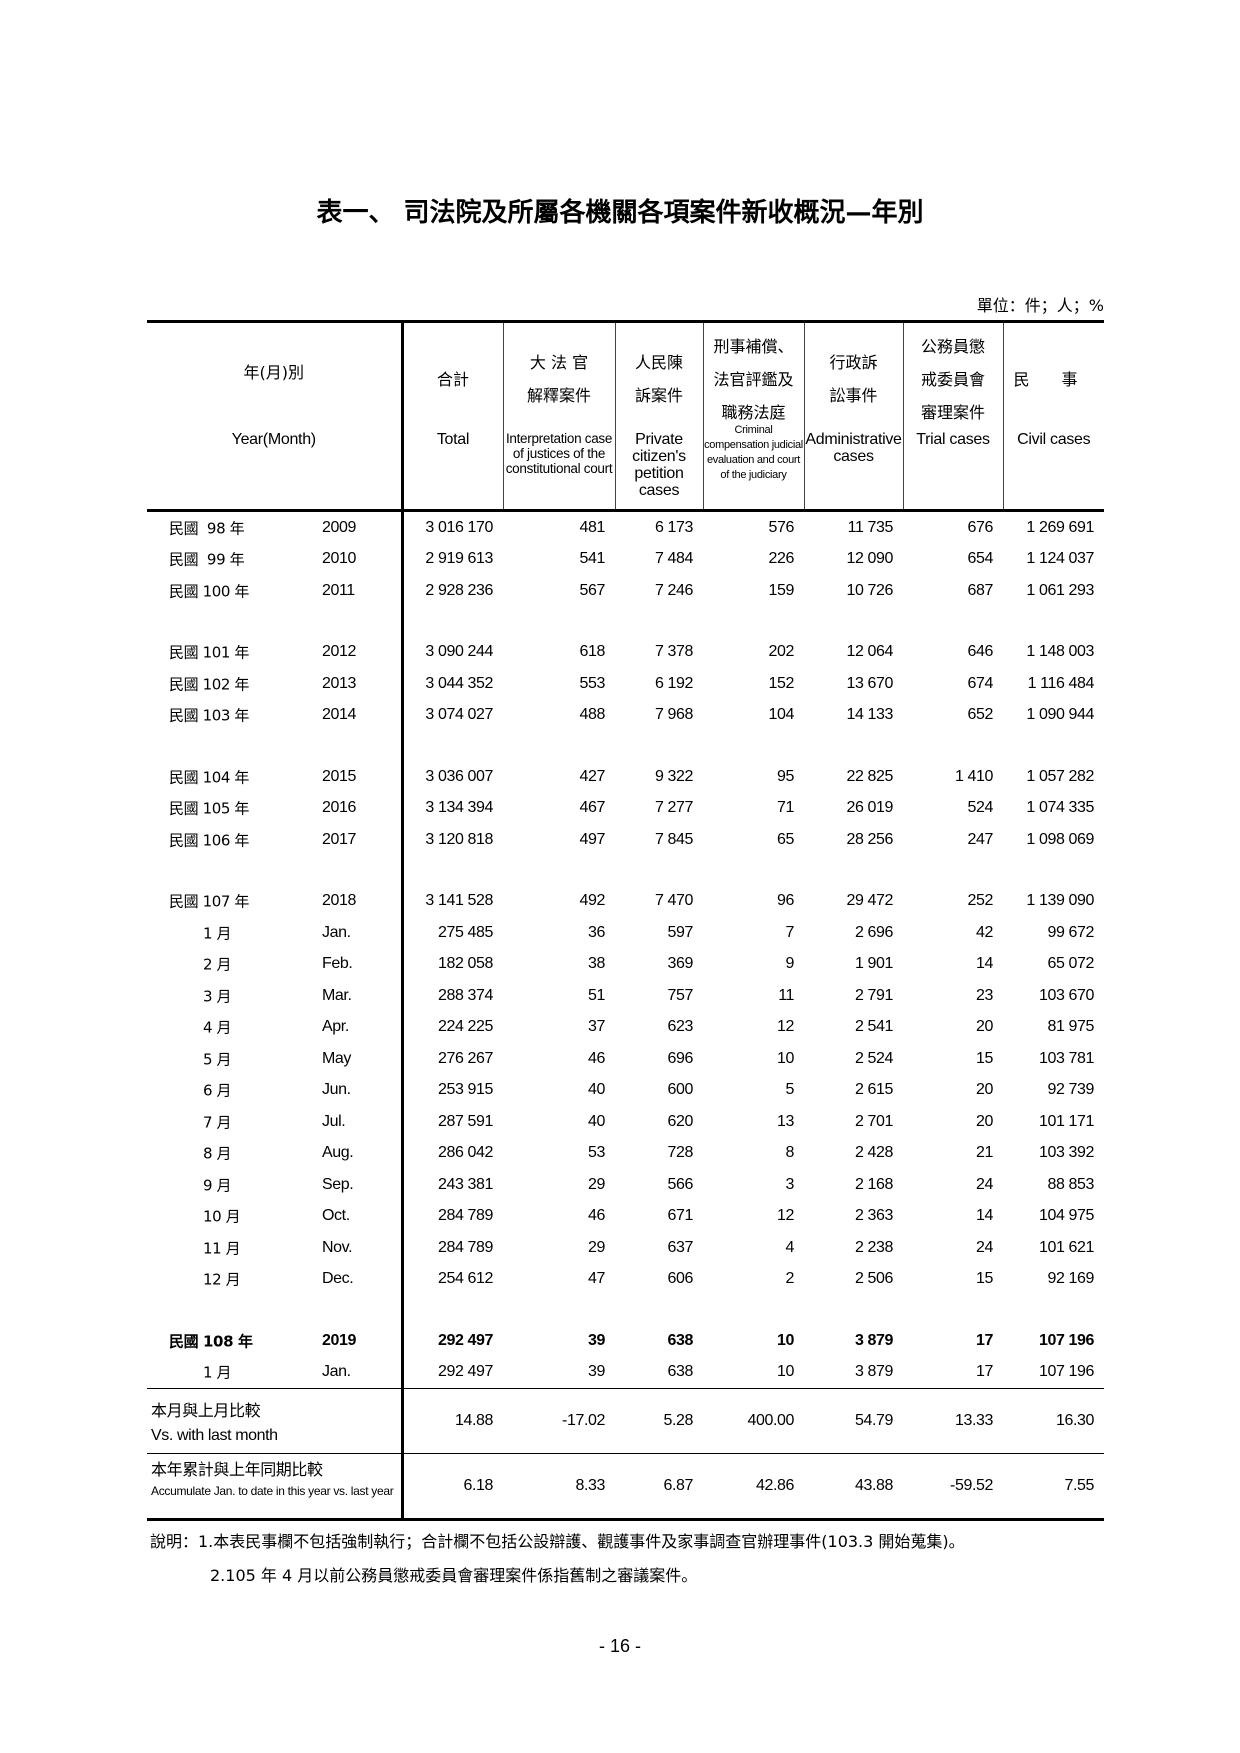 The image size is (1240, 1753). Describe the element at coordinates (465, 995) in the screenshot. I see `table-cell: 288 374` at that location.